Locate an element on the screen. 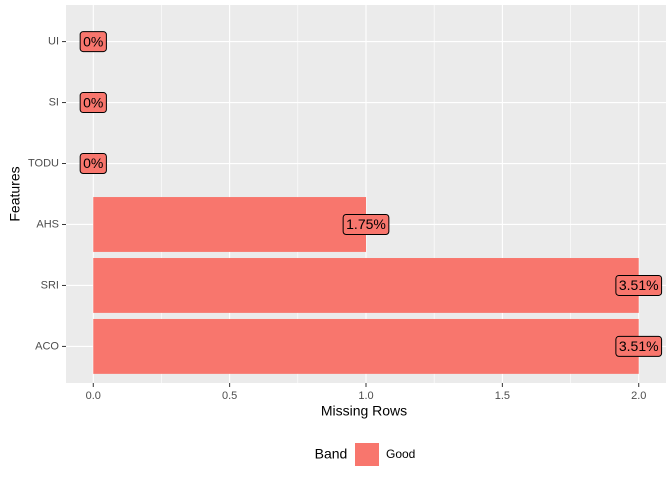  y-tick-label: UI is located at coordinates (53, 41).